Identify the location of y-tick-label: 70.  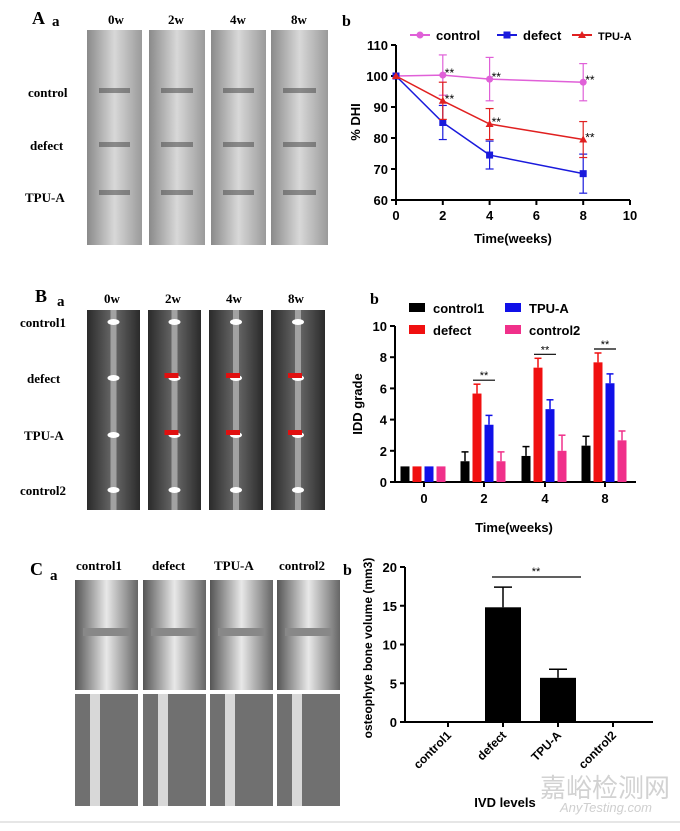
(381, 169).